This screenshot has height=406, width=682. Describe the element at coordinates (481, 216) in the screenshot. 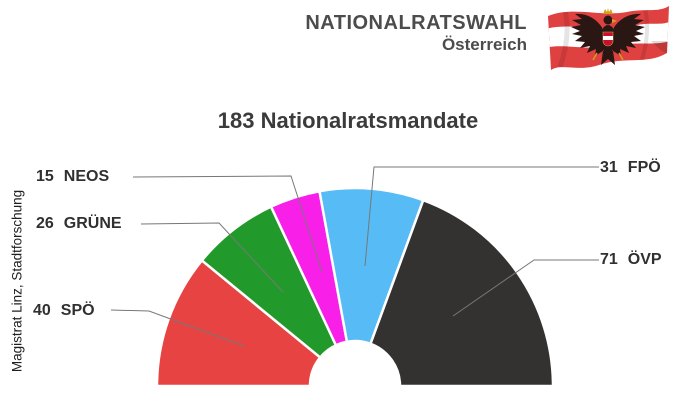

I see `leader-line-fpö` at that location.